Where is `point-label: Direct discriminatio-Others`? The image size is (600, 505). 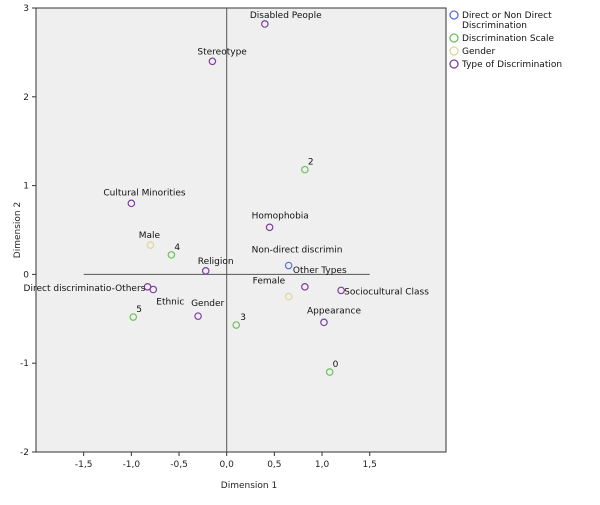
point-label: Direct discriminatio-Others is located at coordinates (85, 289).